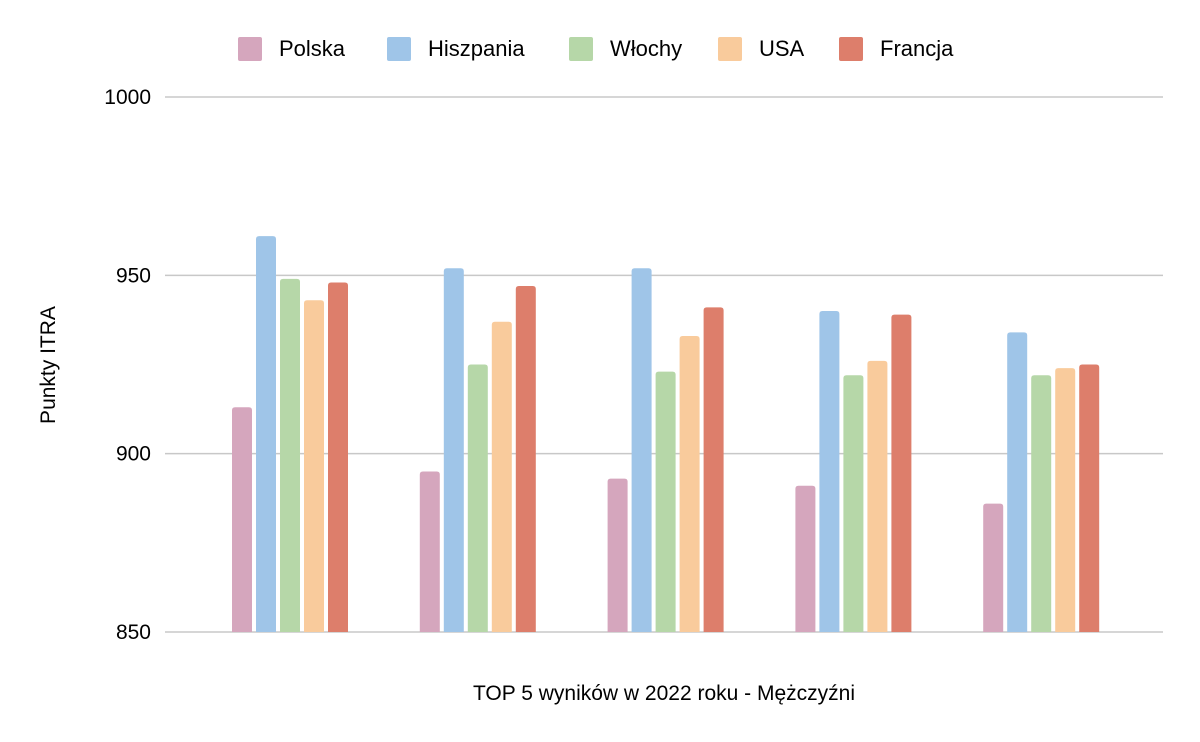 The width and height of the screenshot is (1200, 742). Describe the element at coordinates (133, 632) in the screenshot. I see `y-tick-label: 850` at that location.